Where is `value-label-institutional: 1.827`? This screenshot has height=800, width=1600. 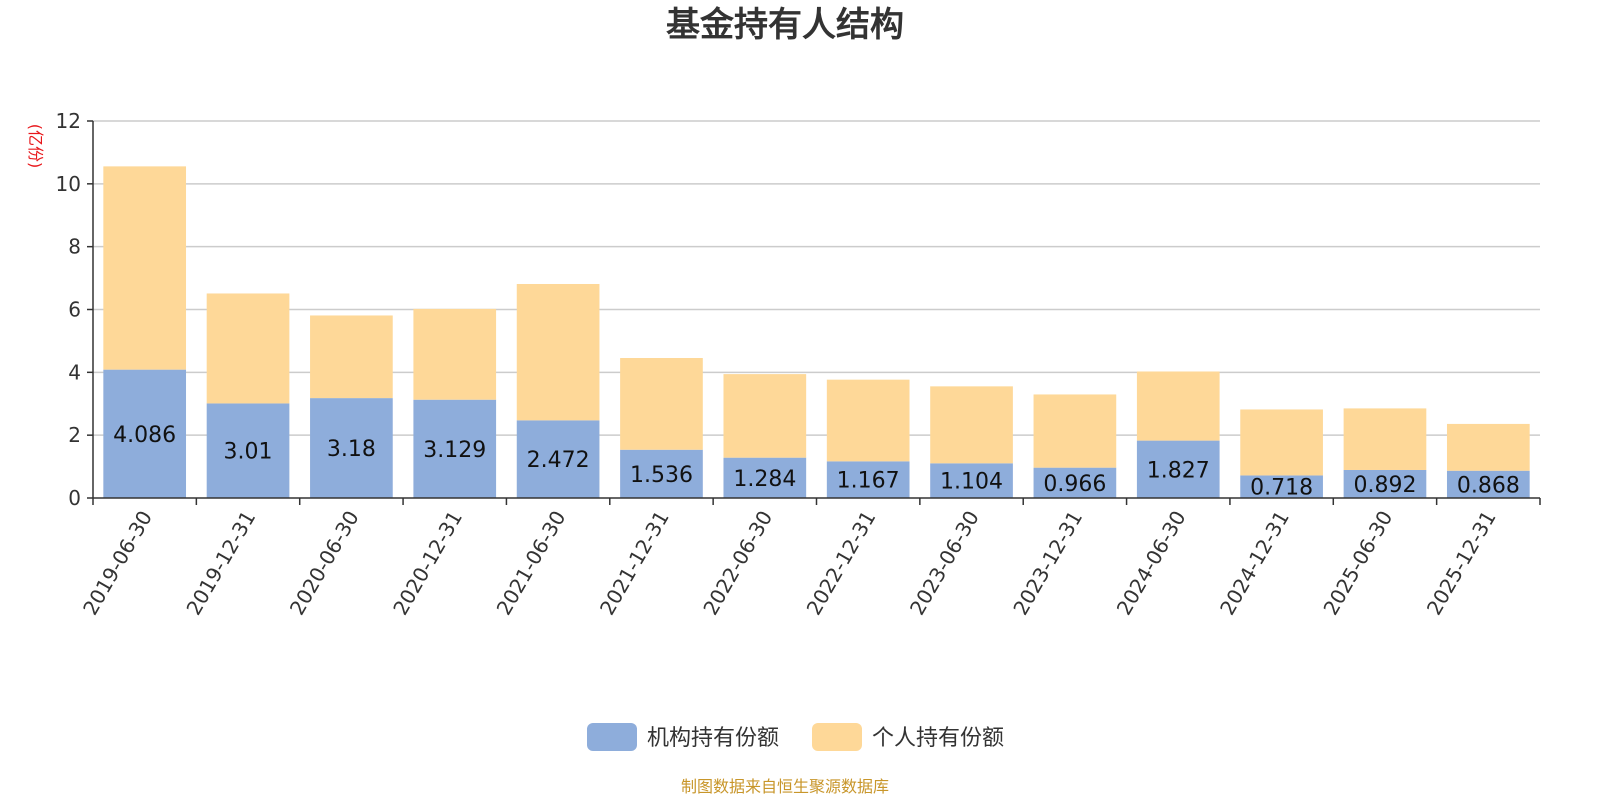
value-label-institutional: 1.827 is located at coordinates (1178, 470).